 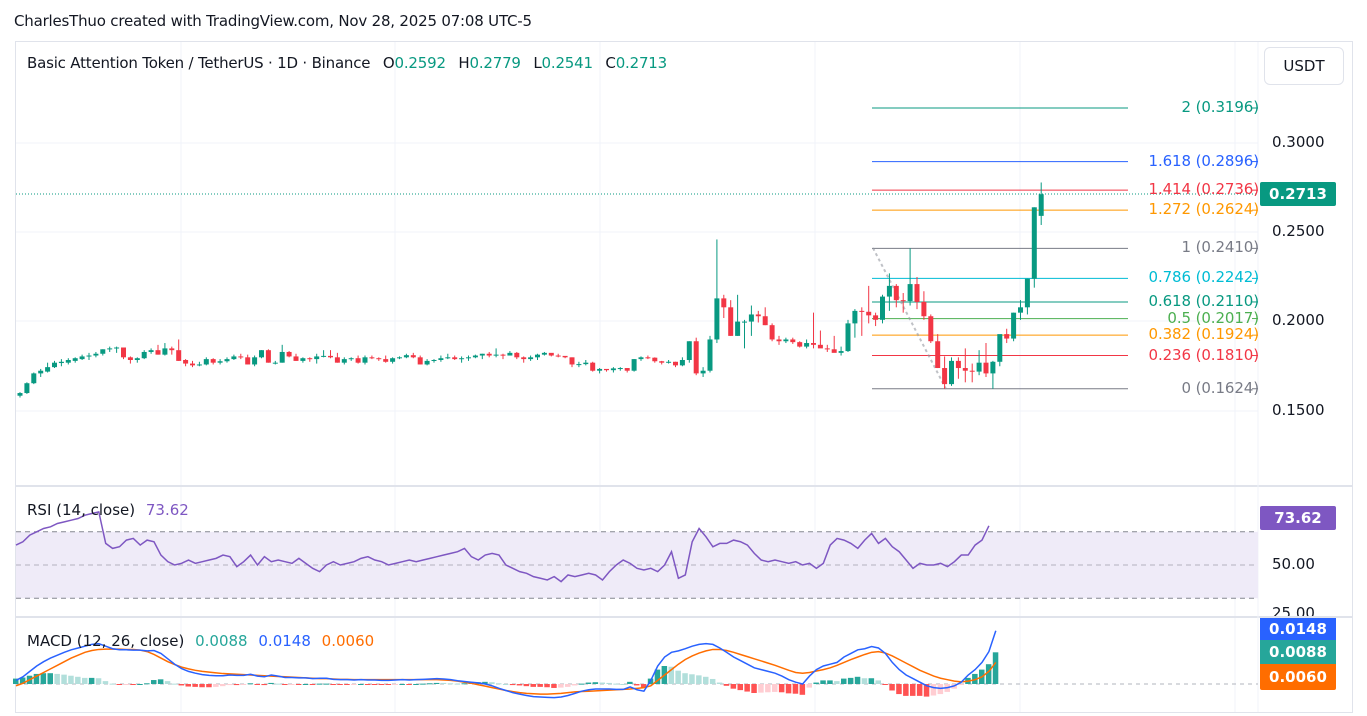 I want to click on rsi-legend: RSI (14, close) 73.62, so click(x=111, y=510).